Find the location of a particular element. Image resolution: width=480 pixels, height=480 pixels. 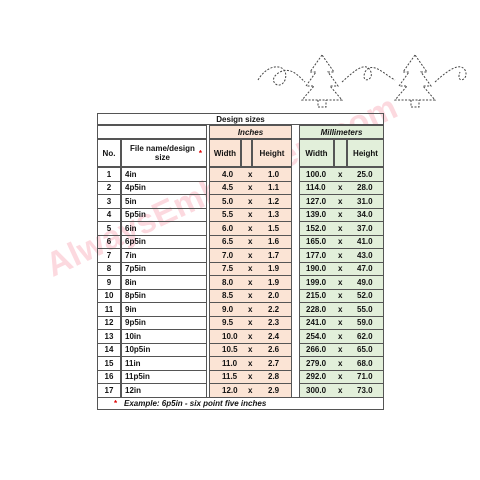

mm-width: 165.0 is located at coordinates (316, 241).